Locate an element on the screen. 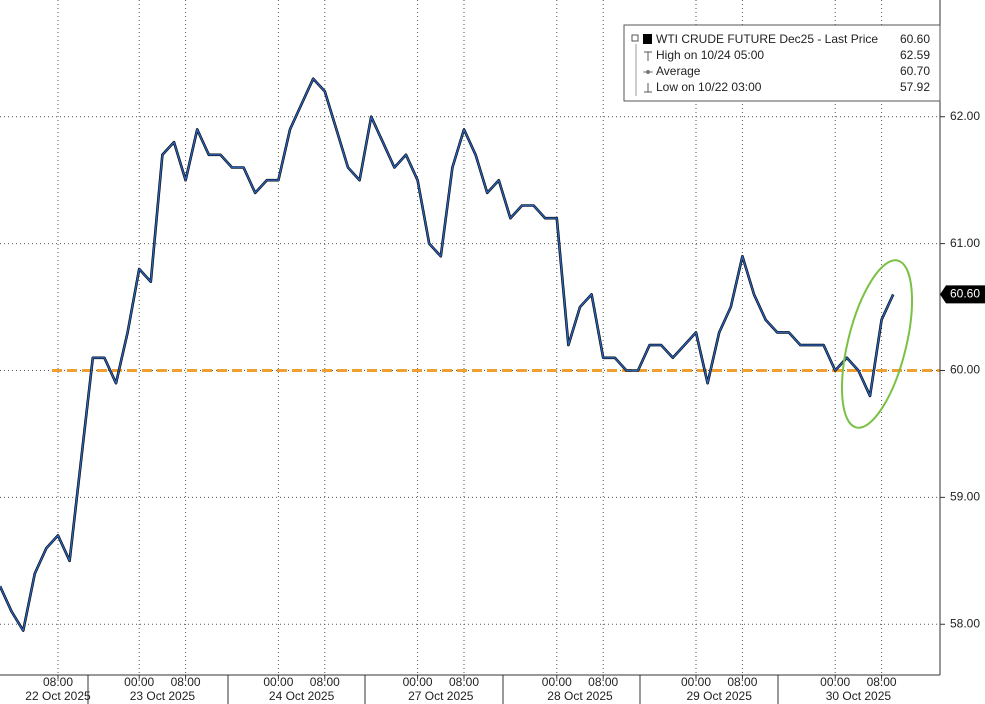  legend-stat-label: High on 10/24 05:00 is located at coordinates (710, 55).